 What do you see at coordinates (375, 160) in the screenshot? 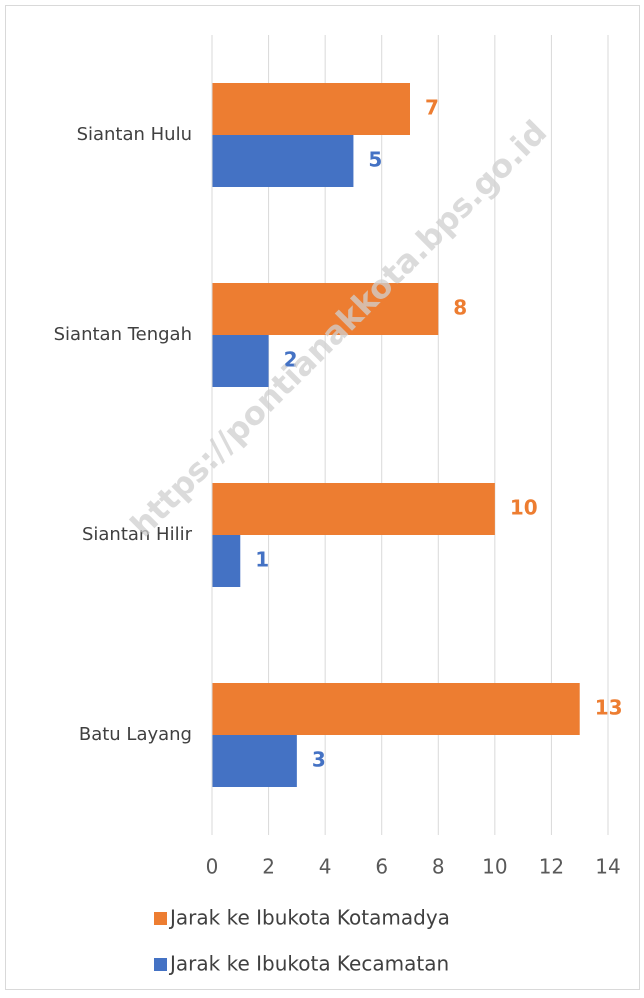
I see `value-label: 5` at bounding box center [375, 160].